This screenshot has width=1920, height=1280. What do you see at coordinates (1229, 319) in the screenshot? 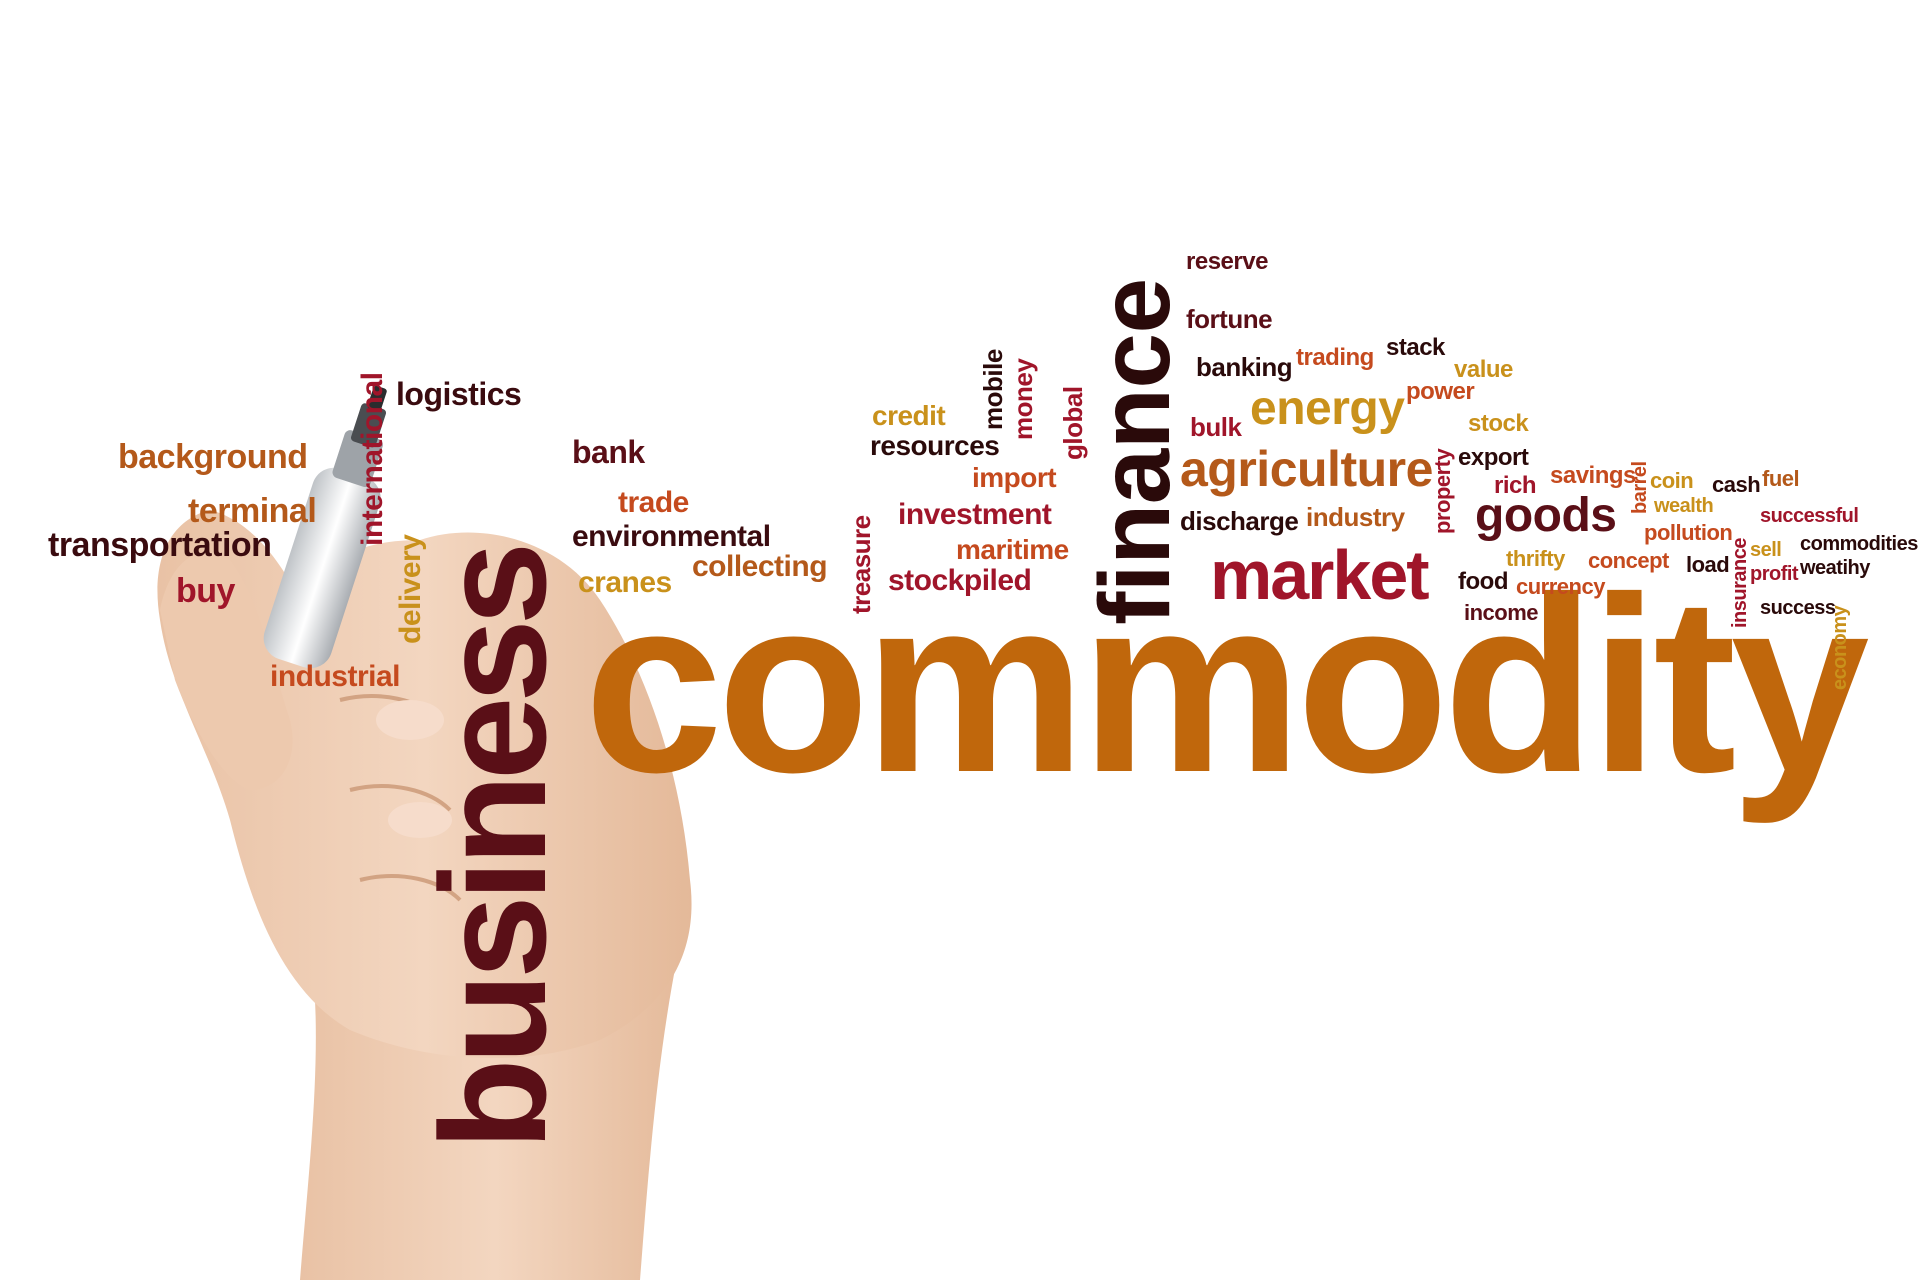
I see `word-fortune: fortune` at bounding box center [1229, 319].